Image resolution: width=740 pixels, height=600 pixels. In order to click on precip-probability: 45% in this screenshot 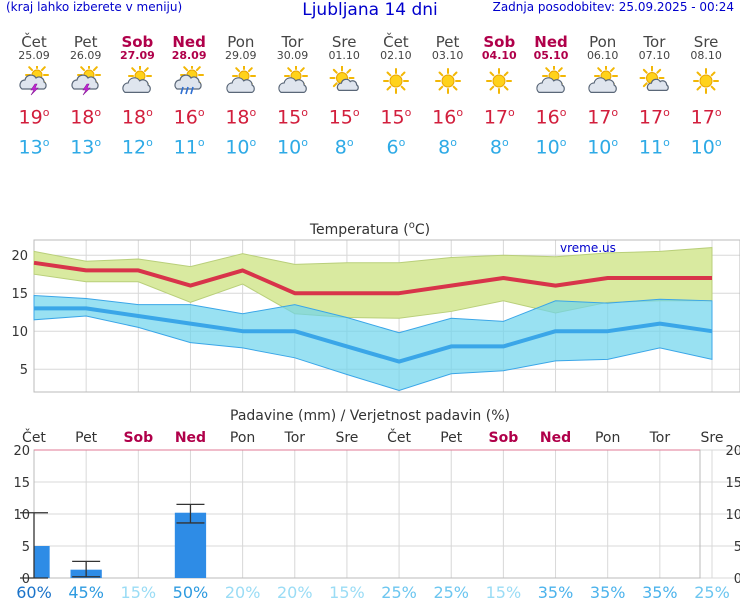, I will do `click(86, 591)`.